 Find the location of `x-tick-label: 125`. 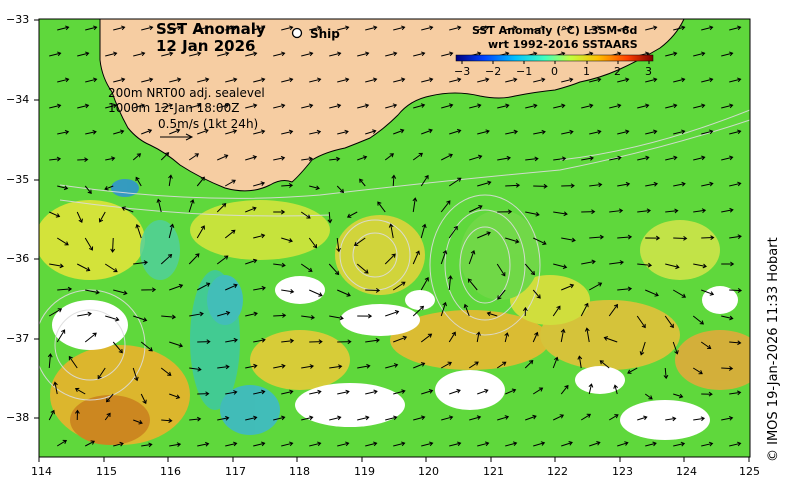

x-tick-label: 125 is located at coordinates (749, 471).